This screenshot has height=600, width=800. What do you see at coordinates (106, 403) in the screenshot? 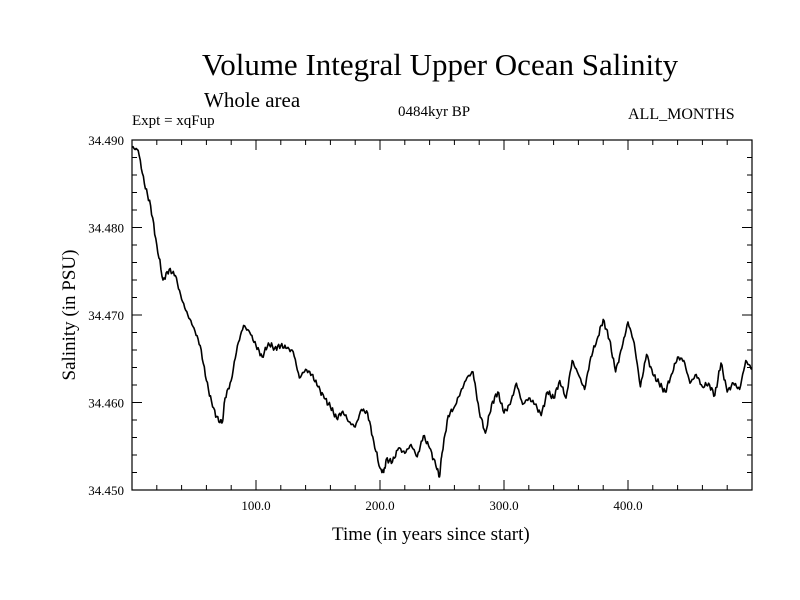
I see `y-tick-label: 34.460` at bounding box center [106, 403].